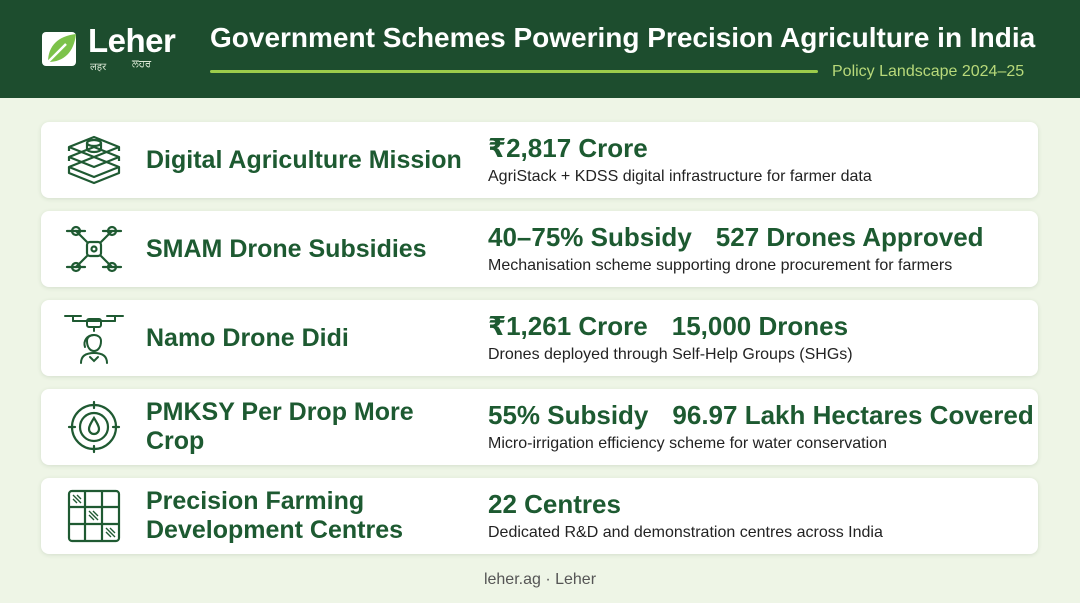 The height and width of the screenshot is (603, 1080). Describe the element at coordinates (304, 159) in the screenshot. I see `scheme-name: Digital Agriculture Mission` at that location.